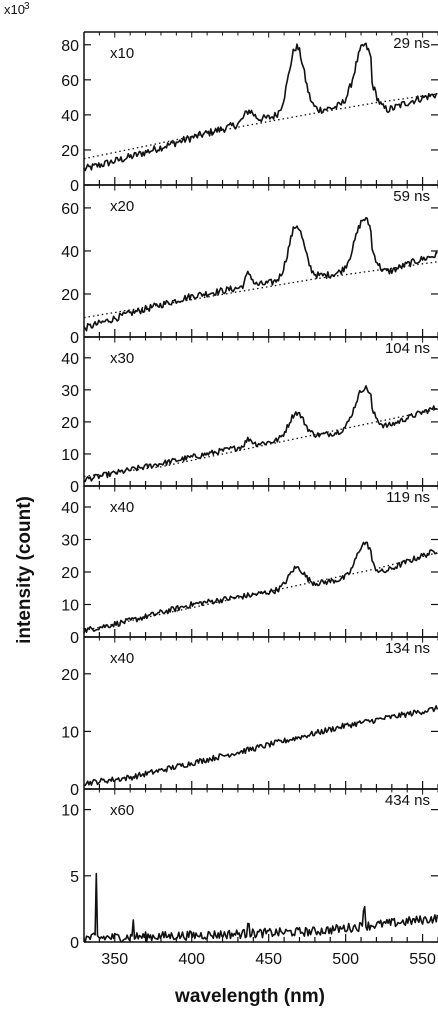 Image resolution: width=438 pixels, height=1012 pixels. I want to click on y-multiplier-label: x10, so click(14, 9).